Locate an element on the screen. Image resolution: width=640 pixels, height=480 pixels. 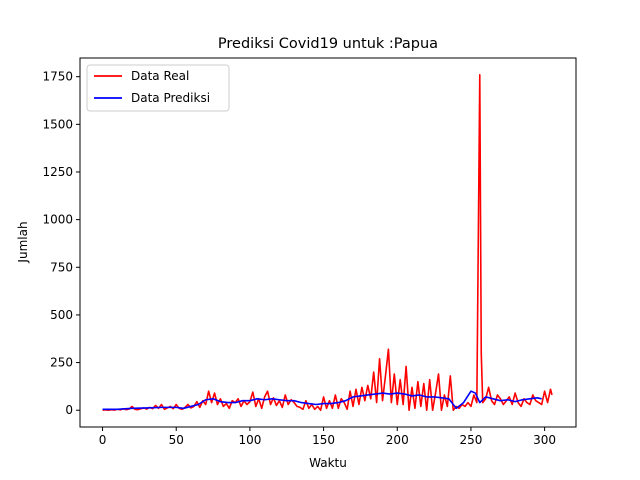
x-tick-label: 50 is located at coordinates (176, 440).